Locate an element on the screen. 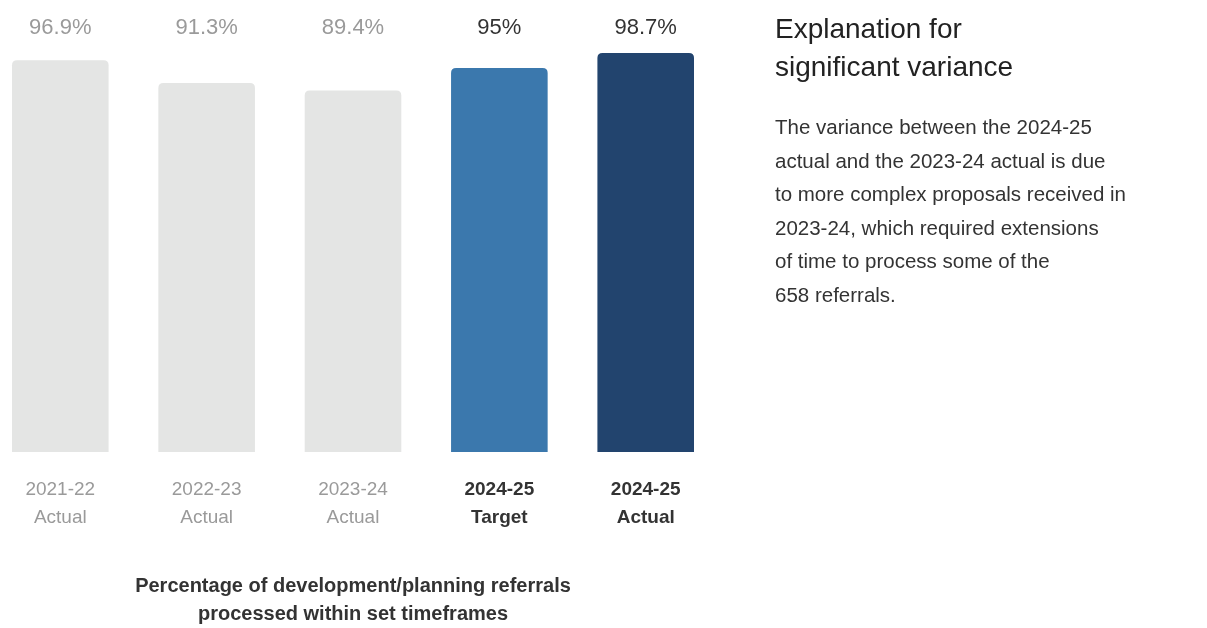 This screenshot has width=1207, height=628. x-tick-label: 2021-22 Actual is located at coordinates (60, 502).